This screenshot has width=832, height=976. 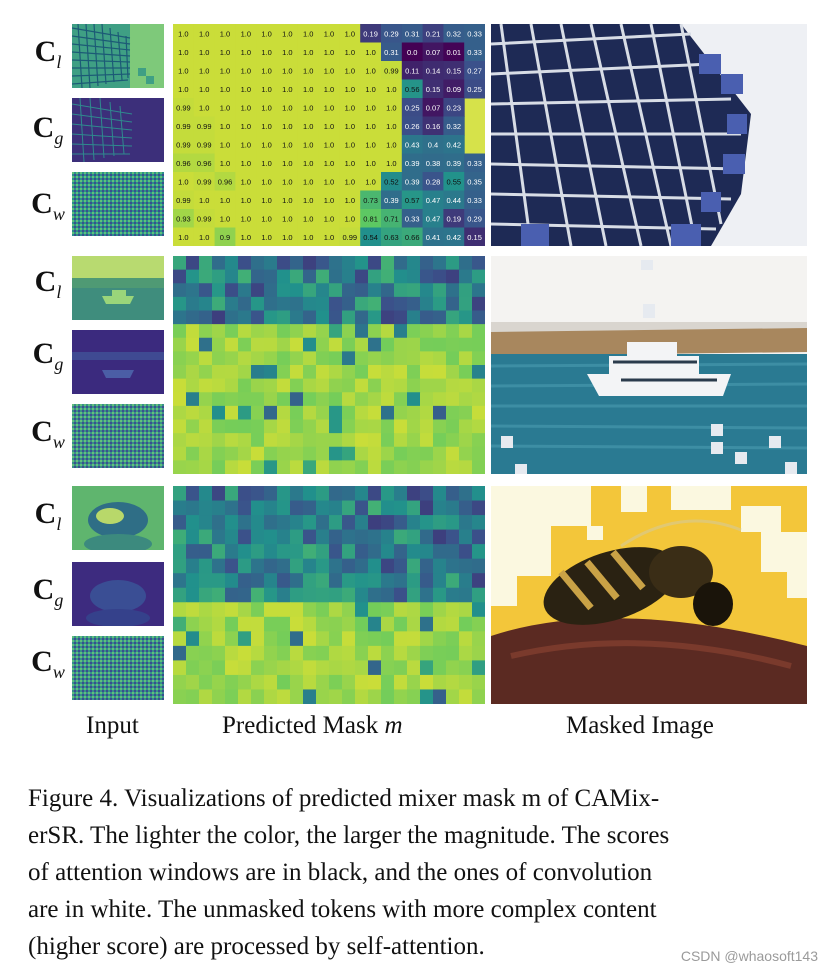 I want to click on mask-variable: m, so click(x=393, y=725).